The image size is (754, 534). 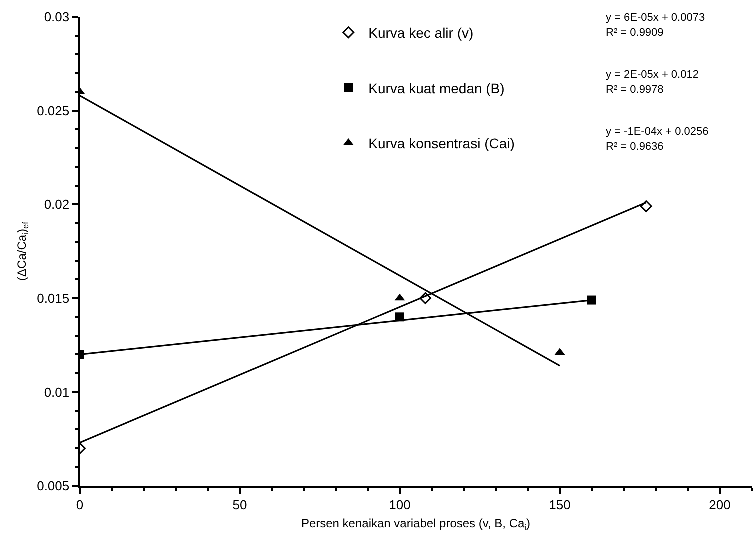 What do you see at coordinates (656, 18) in the screenshot?
I see `annotation: y = 6E-05x + 0.0073` at bounding box center [656, 18].